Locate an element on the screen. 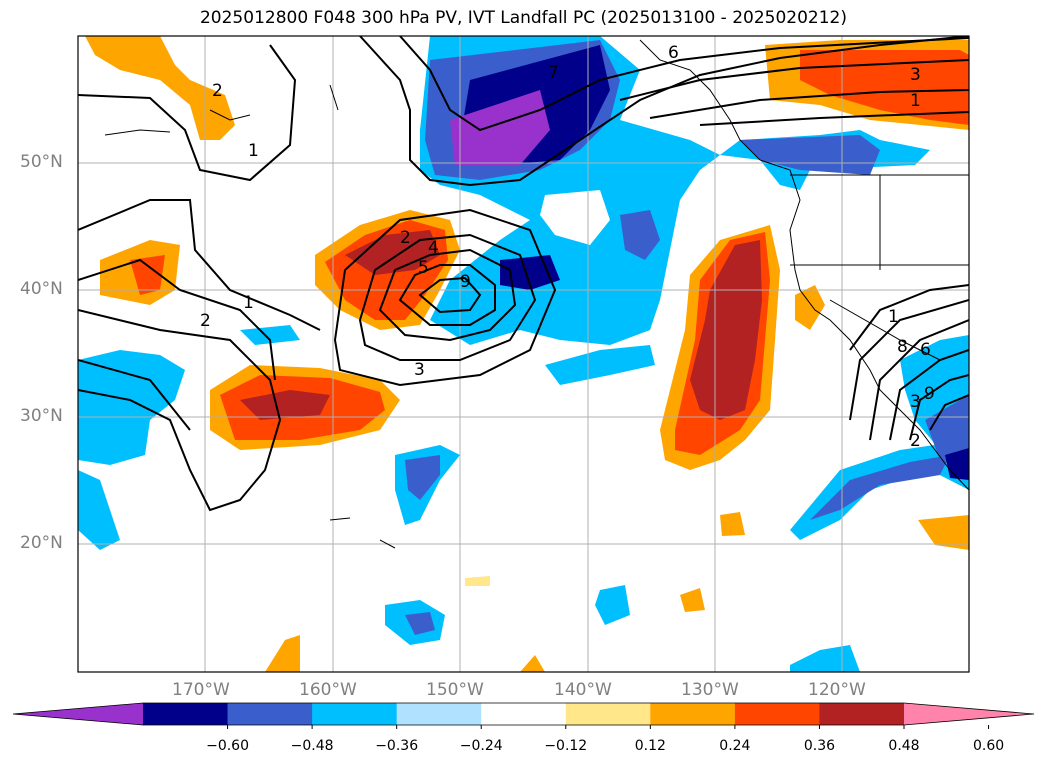  neg-region-extreme is located at coordinates (500, 127).